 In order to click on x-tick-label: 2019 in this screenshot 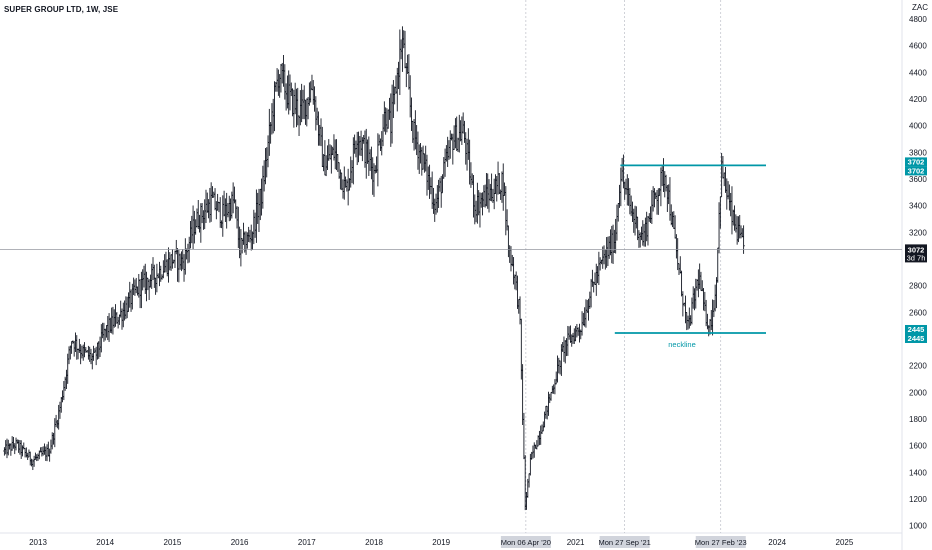, I will do `click(441, 542)`.